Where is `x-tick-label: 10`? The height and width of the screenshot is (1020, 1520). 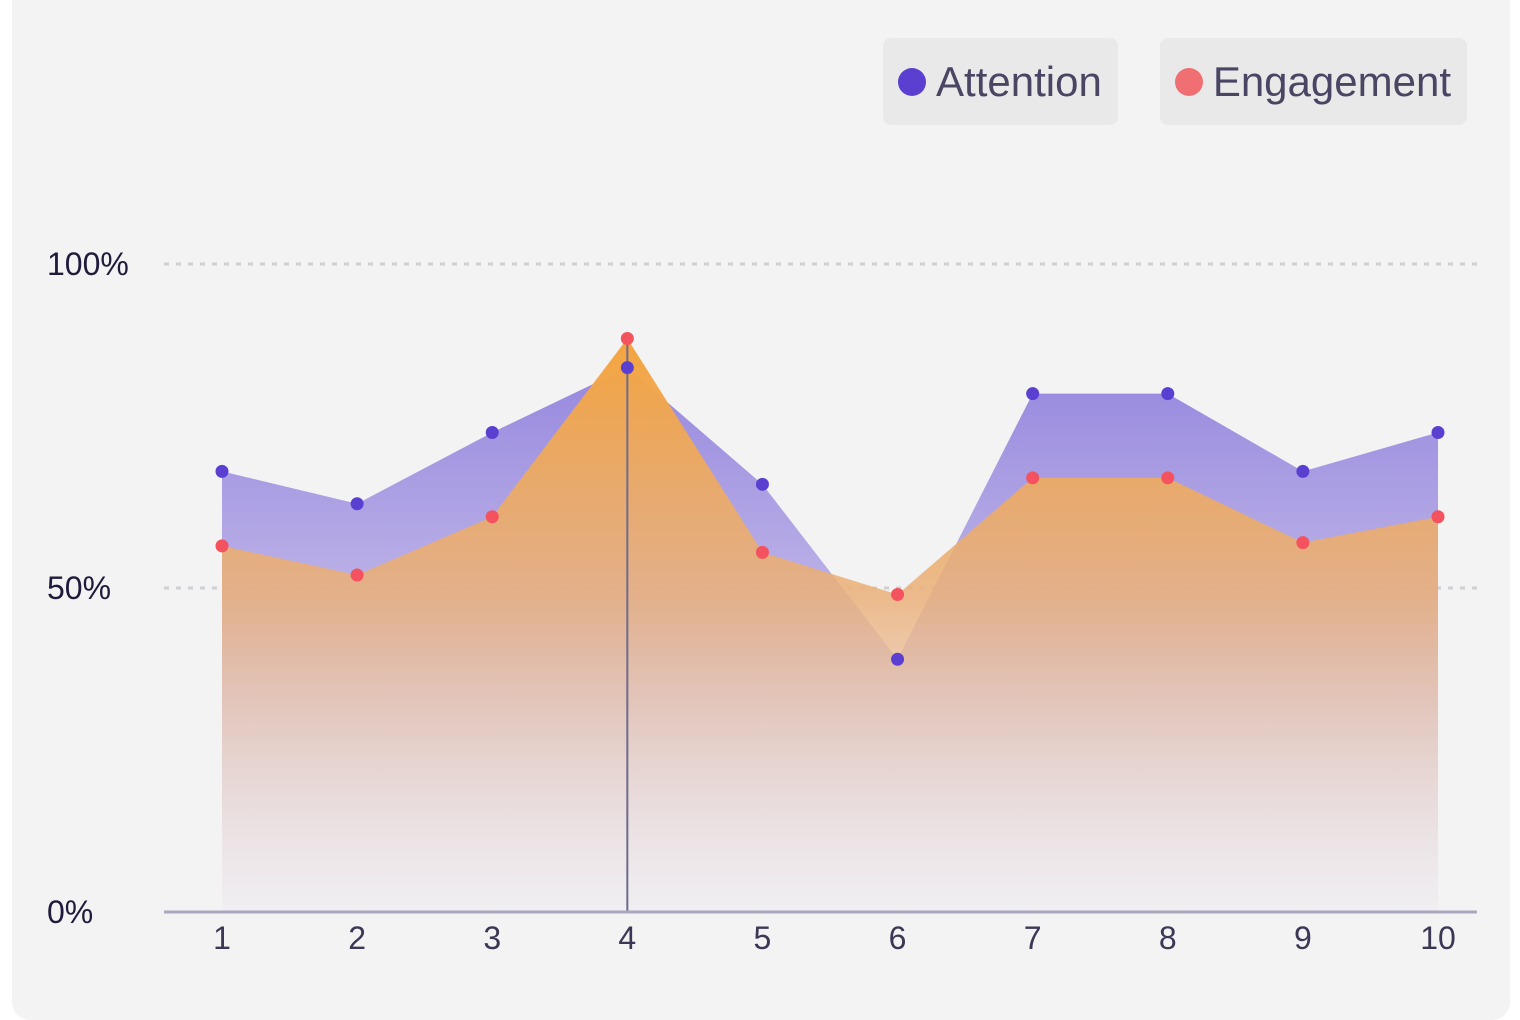
x-tick-label: 10 is located at coordinates (1438, 938).